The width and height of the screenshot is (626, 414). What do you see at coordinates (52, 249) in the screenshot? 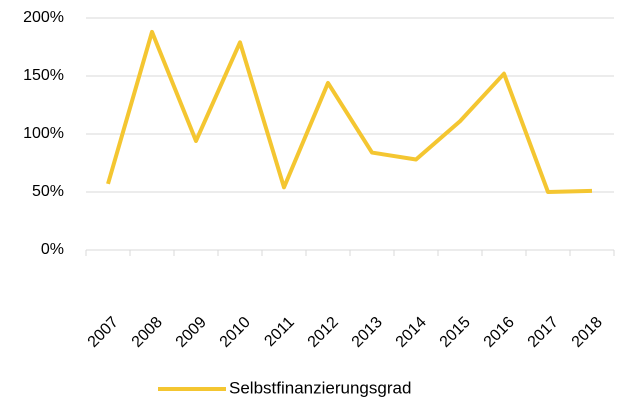
I see `y-tick-label: 0%` at bounding box center [52, 249].